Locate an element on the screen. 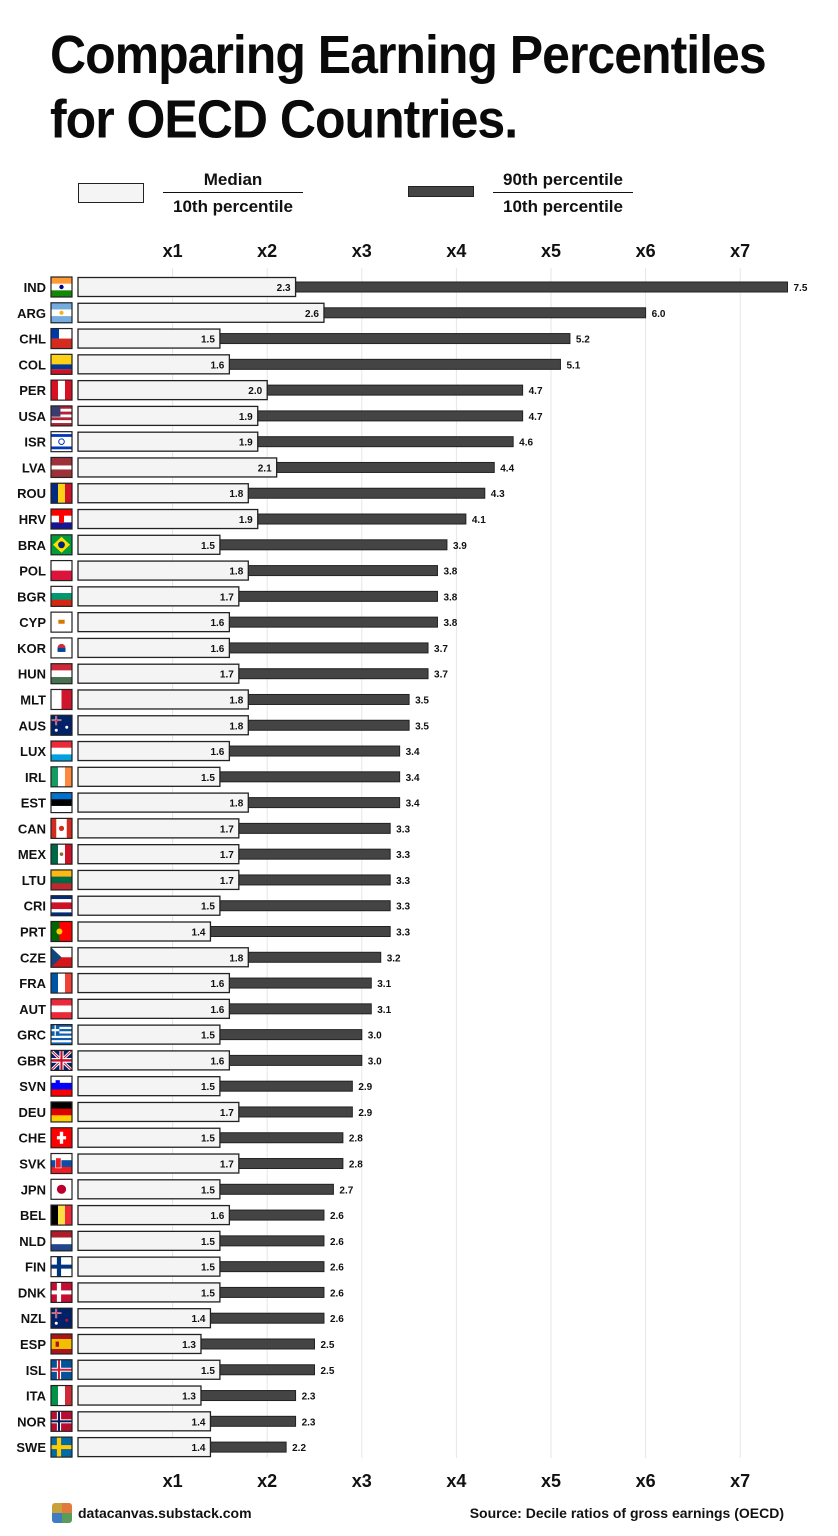  country-label: AUT is located at coordinates (32, 1009).